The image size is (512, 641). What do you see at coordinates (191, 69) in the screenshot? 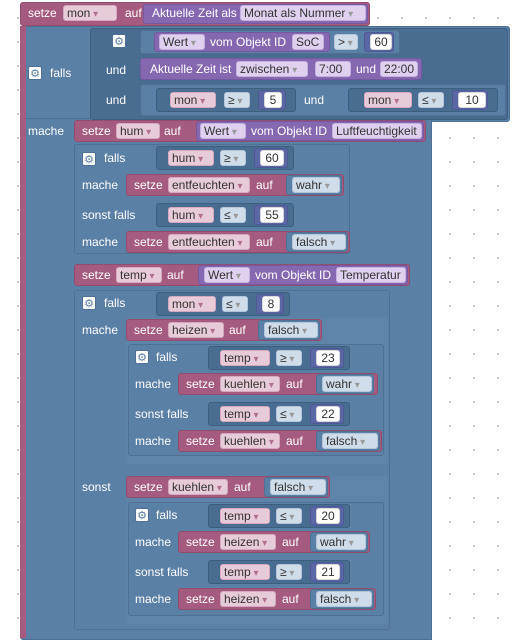
I see `time-is-label: Aktuelle Zeit ist` at bounding box center [191, 69].